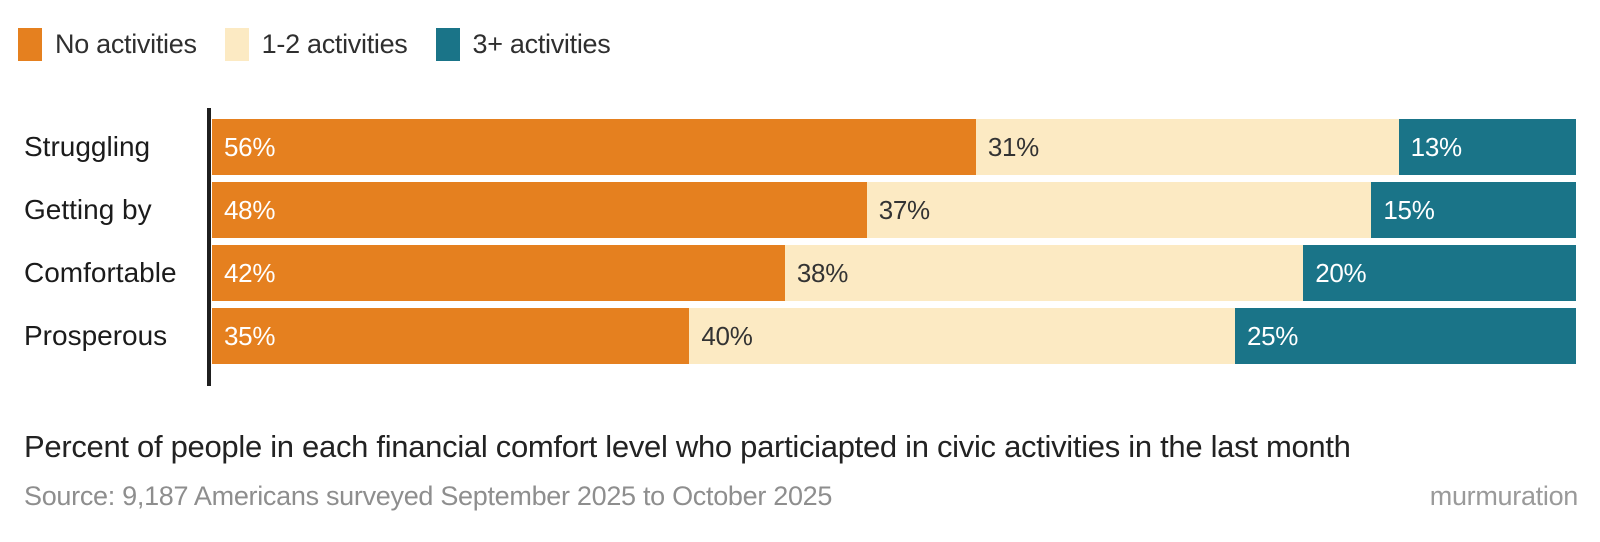 The width and height of the screenshot is (1600, 542). Describe the element at coordinates (447, 44) in the screenshot. I see `legend-swatch-3-plus-activities` at that location.